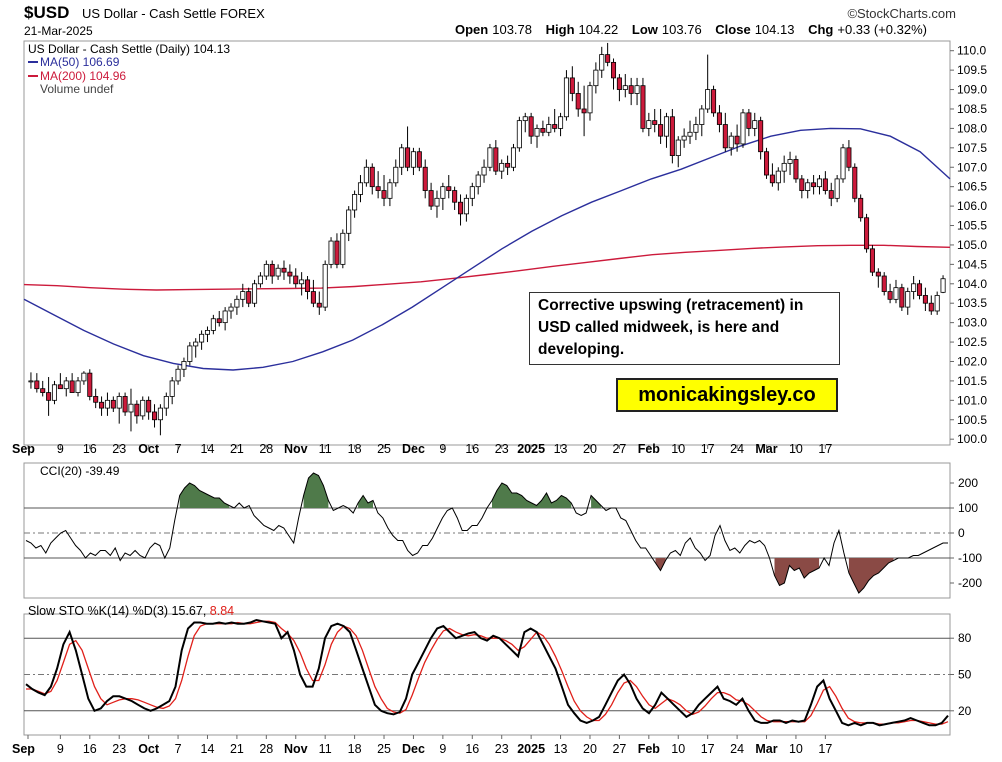 The image size is (1002, 762). What do you see at coordinates (901, 13) in the screenshot?
I see `stockcharts-logo: ©StockCharts.com` at bounding box center [901, 13].